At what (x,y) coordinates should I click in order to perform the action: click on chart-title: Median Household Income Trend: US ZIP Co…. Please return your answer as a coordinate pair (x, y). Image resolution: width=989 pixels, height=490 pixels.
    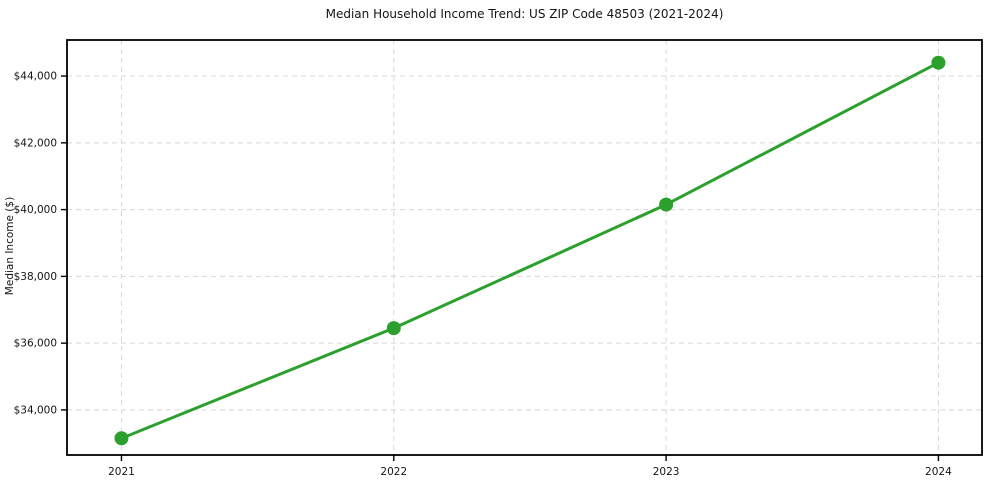
    Looking at the image, I should click on (524, 14).